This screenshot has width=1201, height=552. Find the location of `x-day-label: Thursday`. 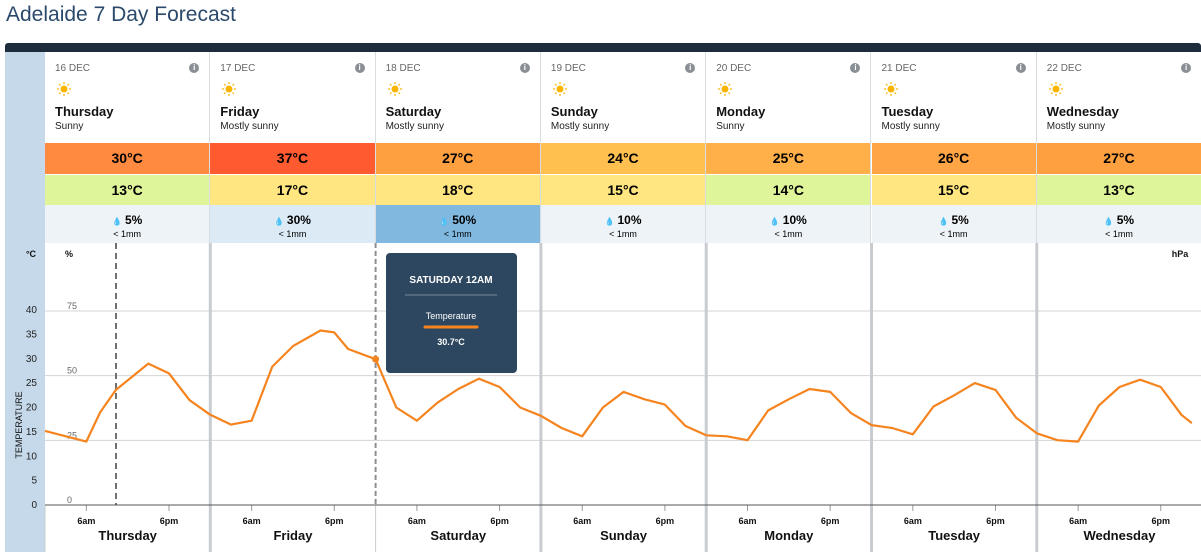

x-day-label: Thursday is located at coordinates (127, 535).